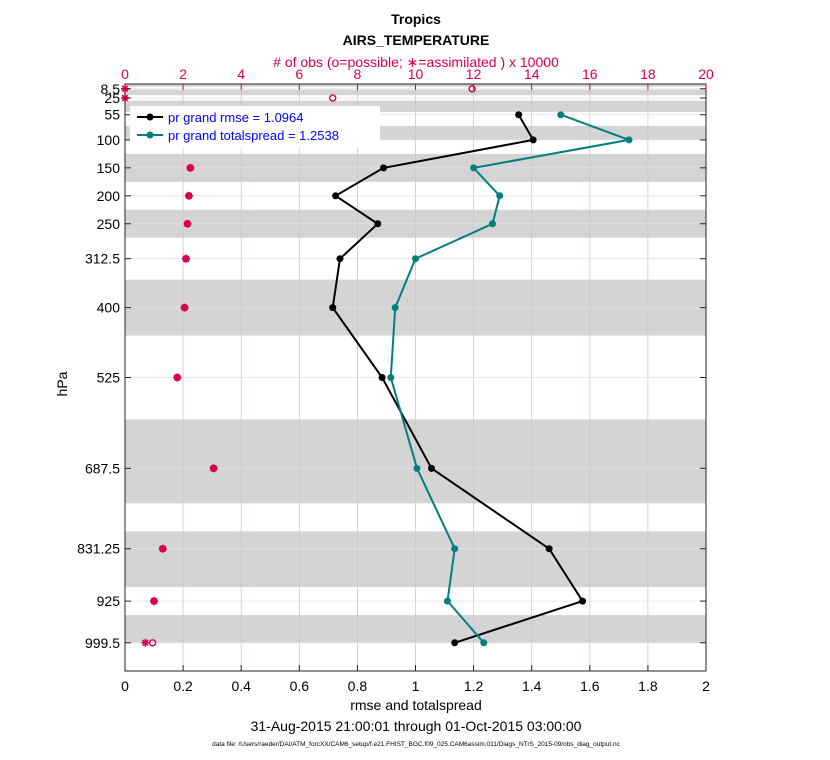 Image resolution: width=830 pixels, height=760 pixels. What do you see at coordinates (474, 74) in the screenshot?
I see `top-tick-label: 12` at bounding box center [474, 74].